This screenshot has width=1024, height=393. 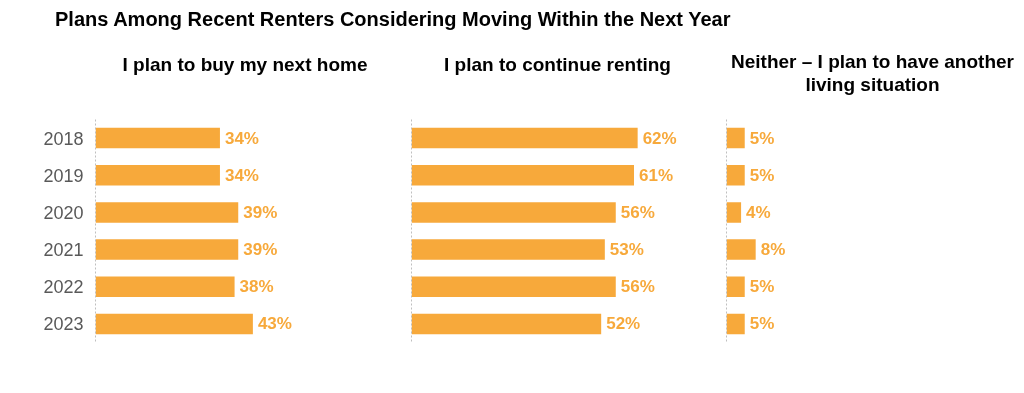 What do you see at coordinates (63, 250) in the screenshot?
I see `y-tick-label: 2021` at bounding box center [63, 250].